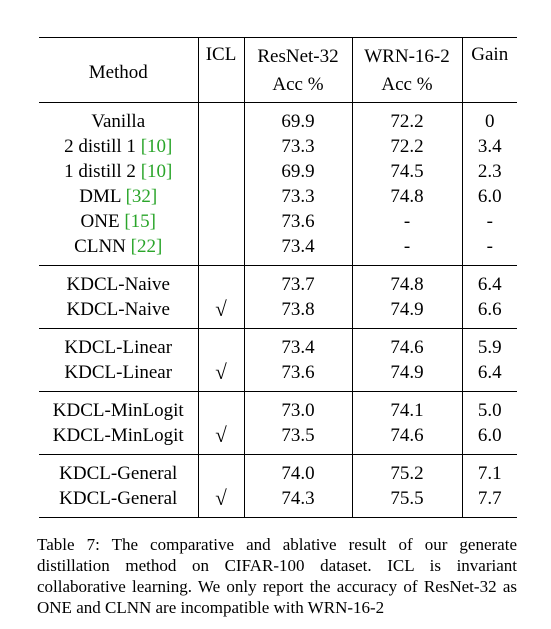 This screenshot has height=629, width=551. Describe the element at coordinates (489, 70) in the screenshot. I see `header-gain: Gain` at that location.